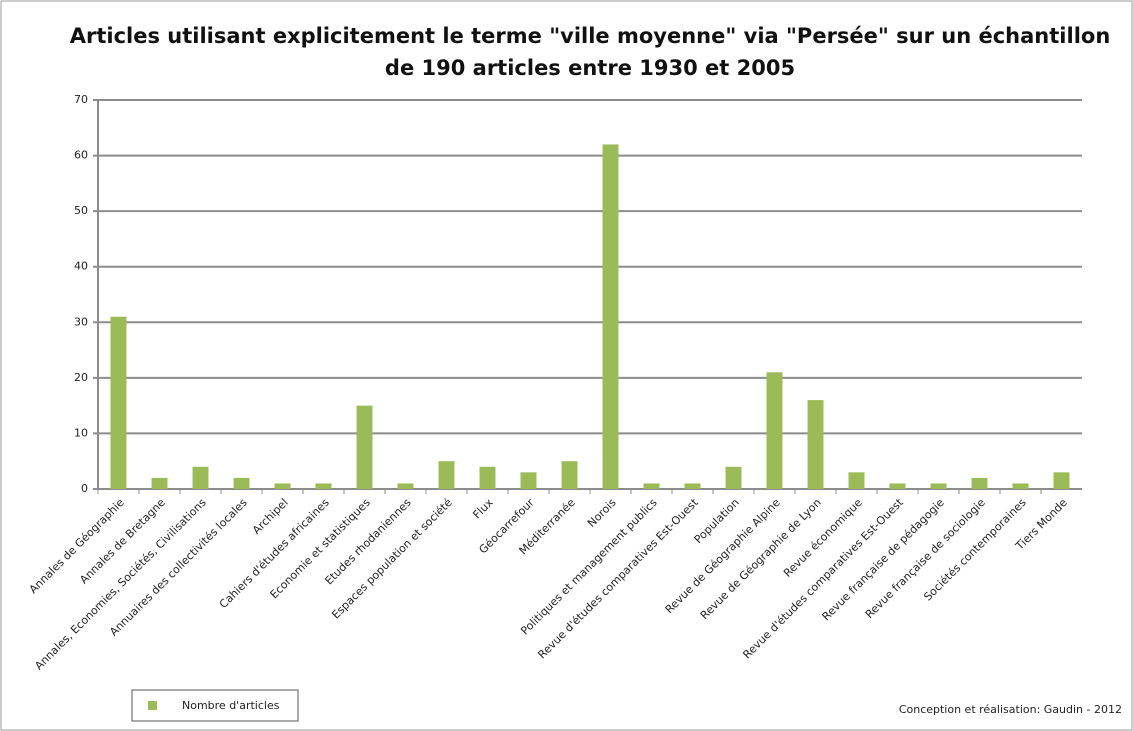 This screenshot has width=1133, height=731. Describe the element at coordinates (602, 513) in the screenshot. I see `x-tick-label: Norois` at that location.